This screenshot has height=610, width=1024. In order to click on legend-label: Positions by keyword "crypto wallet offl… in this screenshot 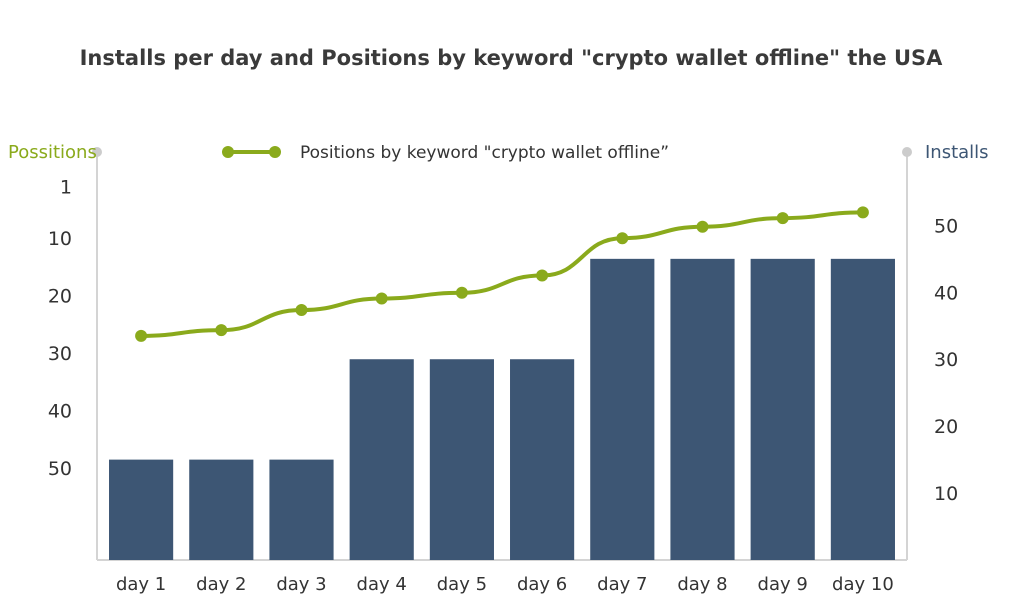, I will do `click(484, 153)`.